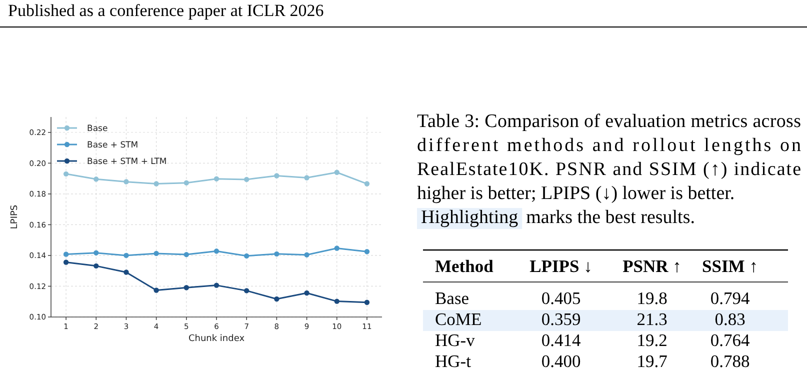  Describe the element at coordinates (561, 319) in the screenshot. I see `data-label: 0.359` at that location.